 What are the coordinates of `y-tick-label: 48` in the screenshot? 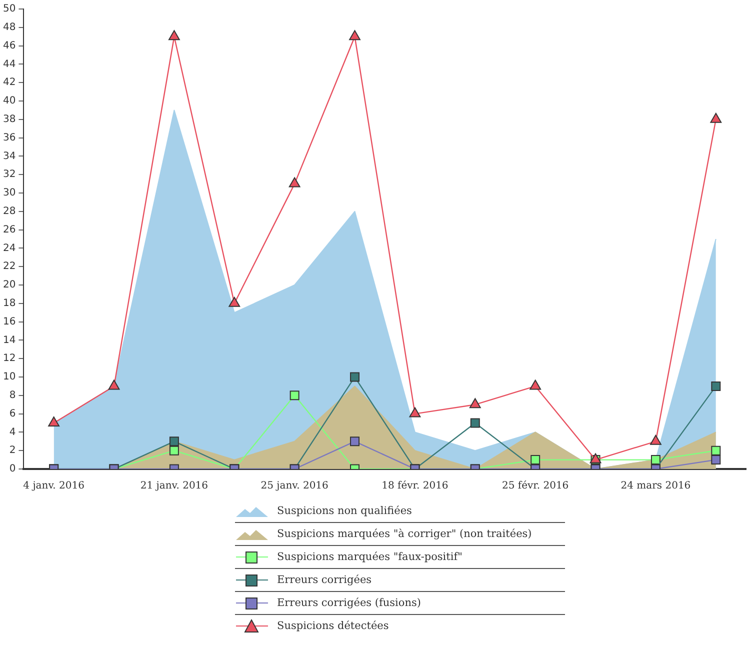 It's located at (9, 27).